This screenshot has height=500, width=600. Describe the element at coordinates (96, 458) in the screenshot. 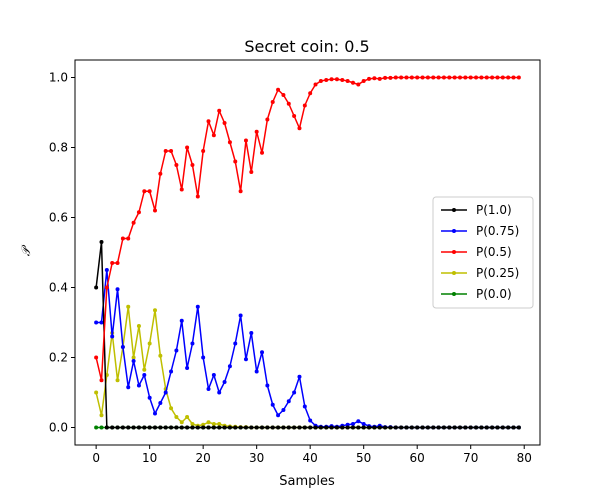

I see `x-tick-label: 0` at that location.